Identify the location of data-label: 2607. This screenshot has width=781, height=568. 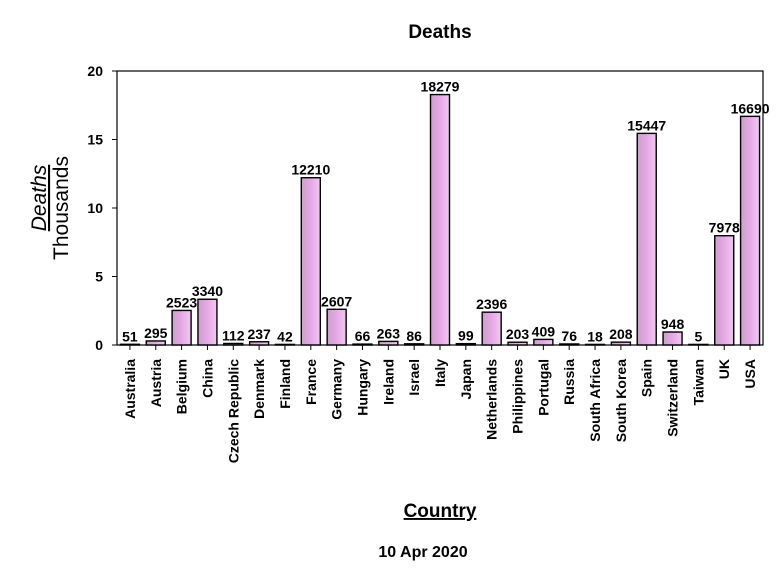
(336, 301).